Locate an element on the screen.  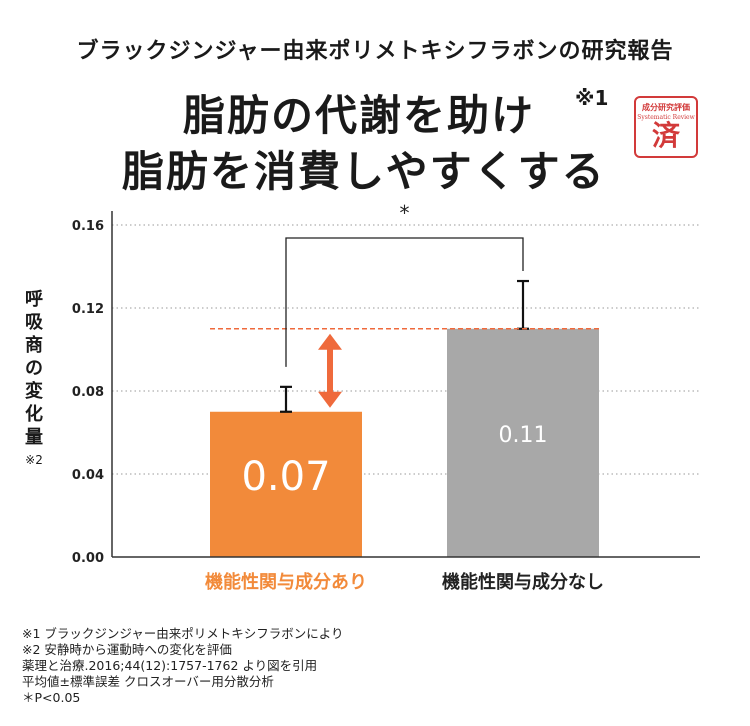
headline-footnote-mark: ※1 is located at coordinates (592, 98).